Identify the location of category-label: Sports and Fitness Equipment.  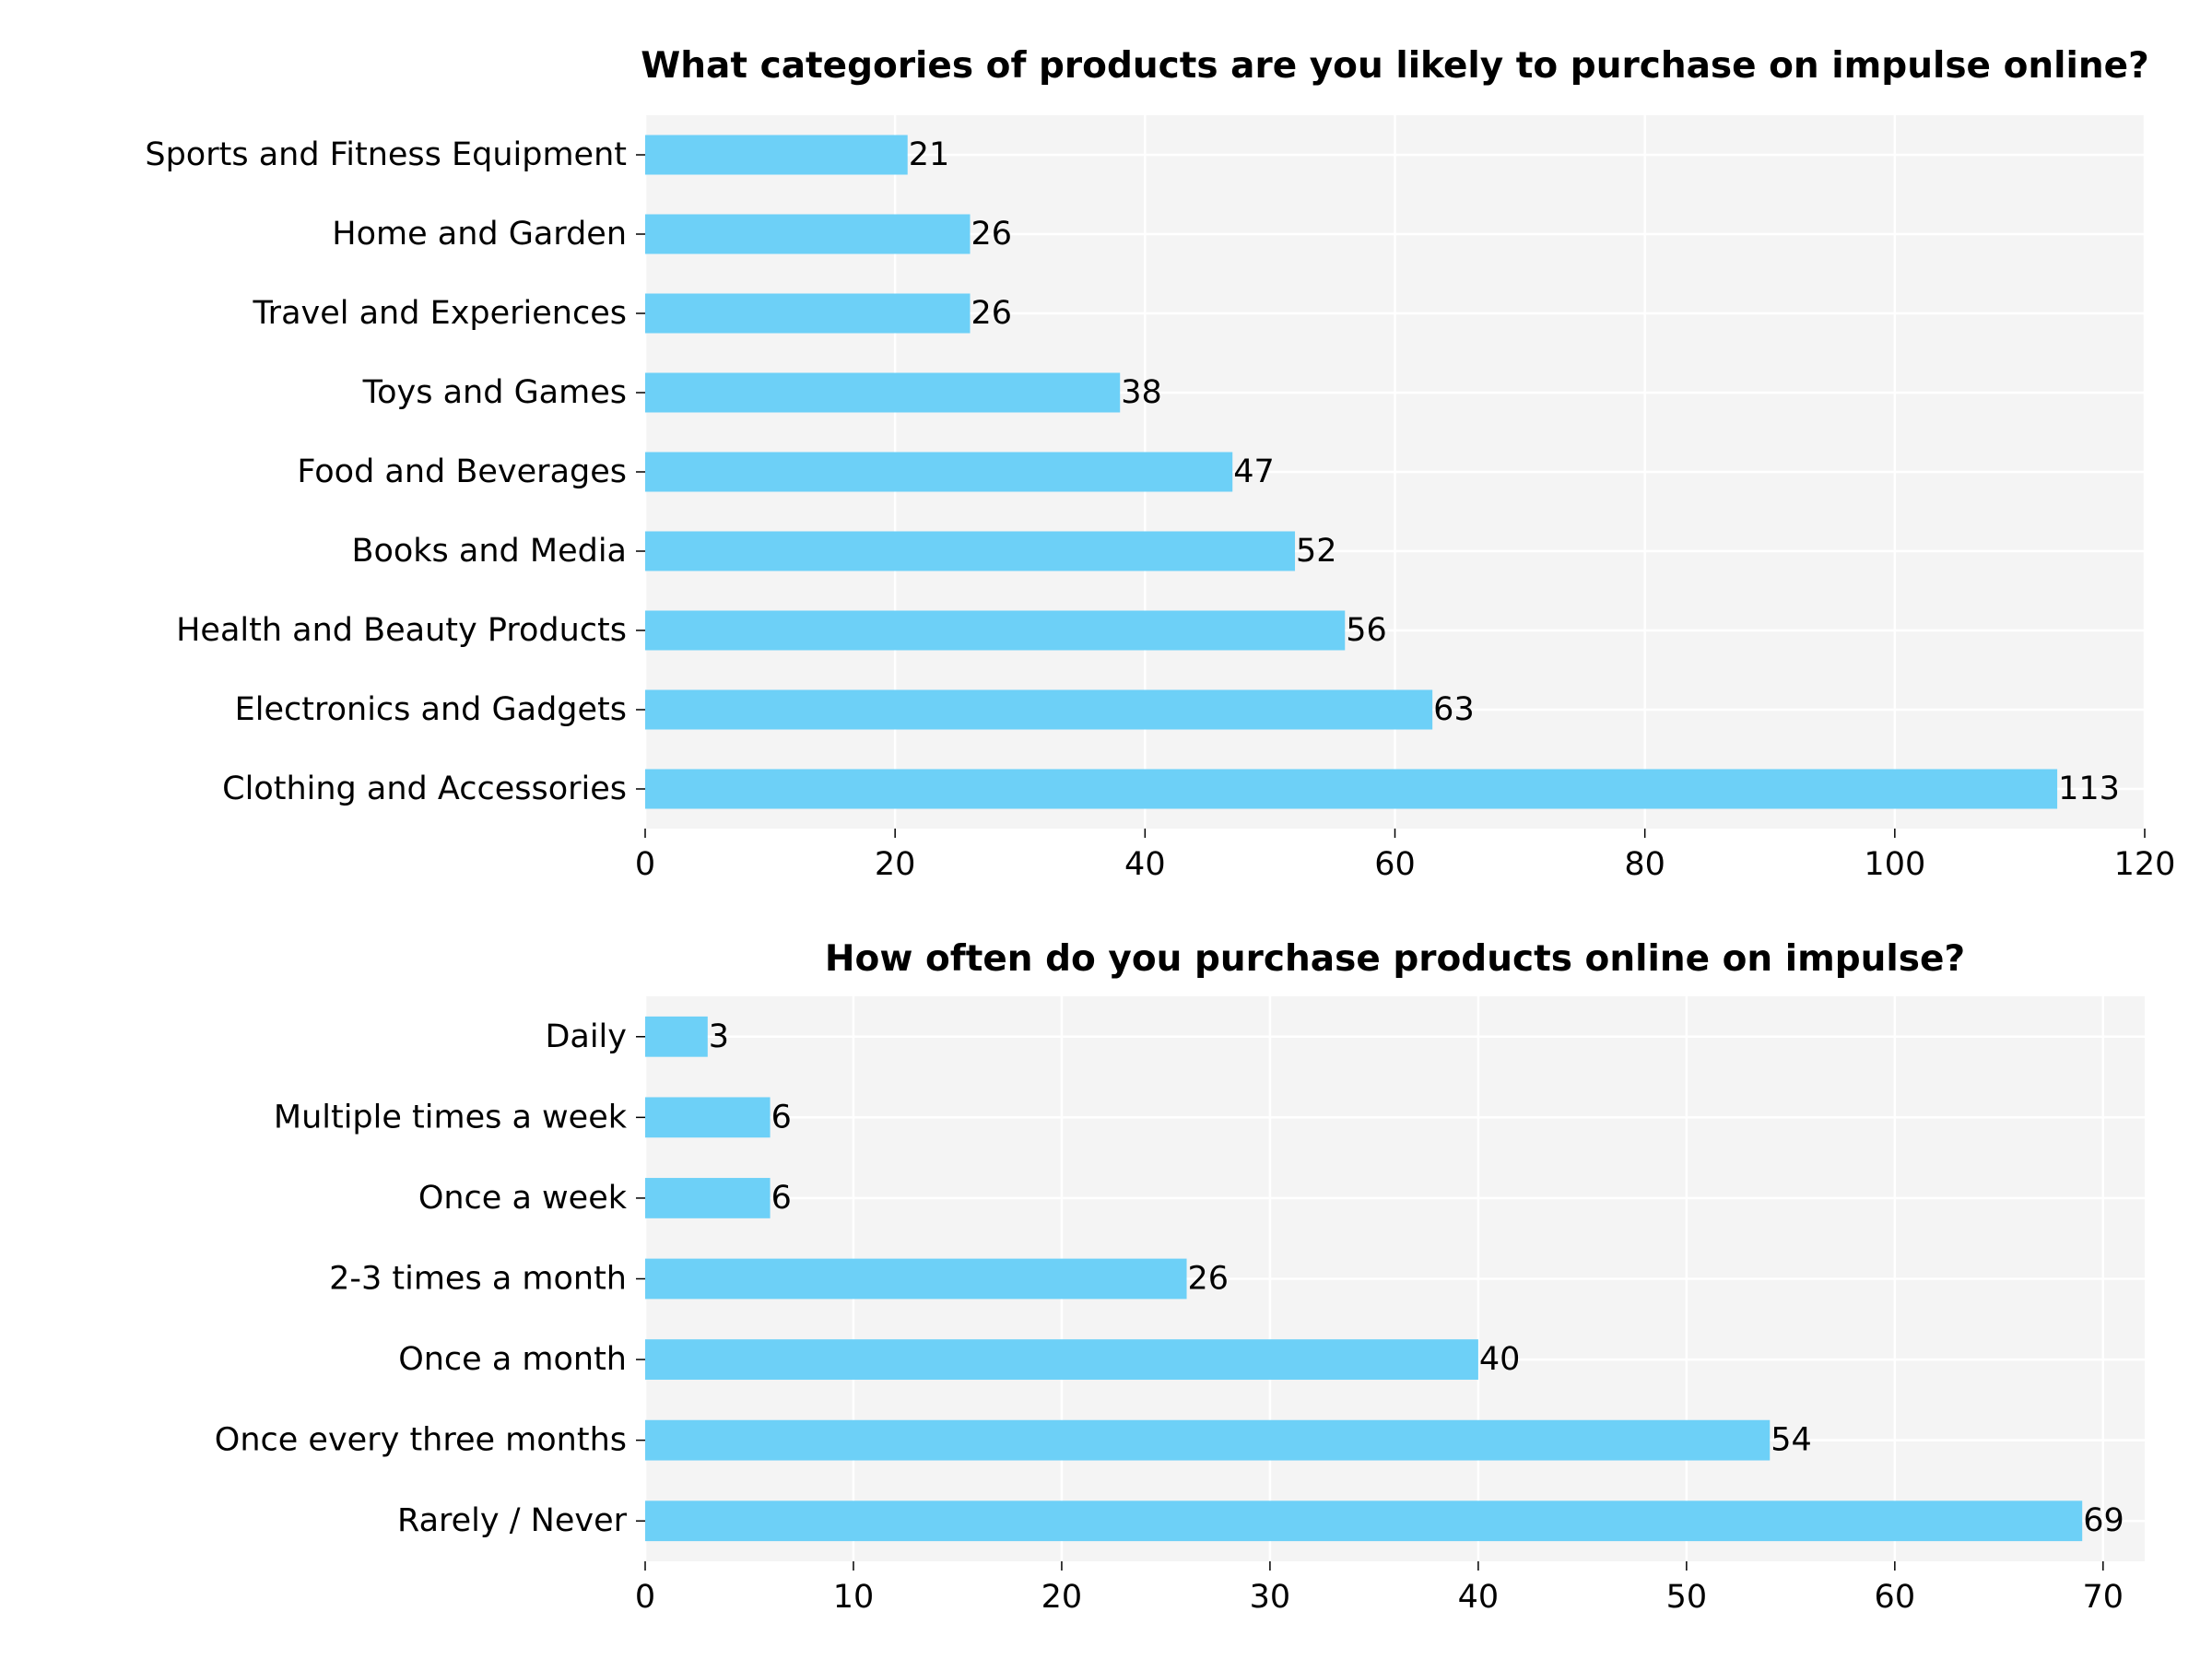
(386, 154).